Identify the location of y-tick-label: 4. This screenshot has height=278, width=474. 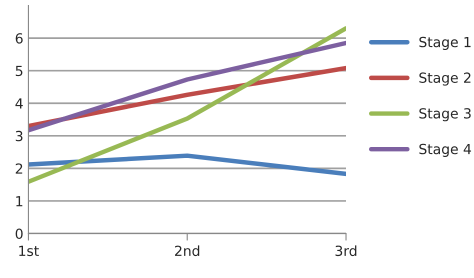
(19, 103).